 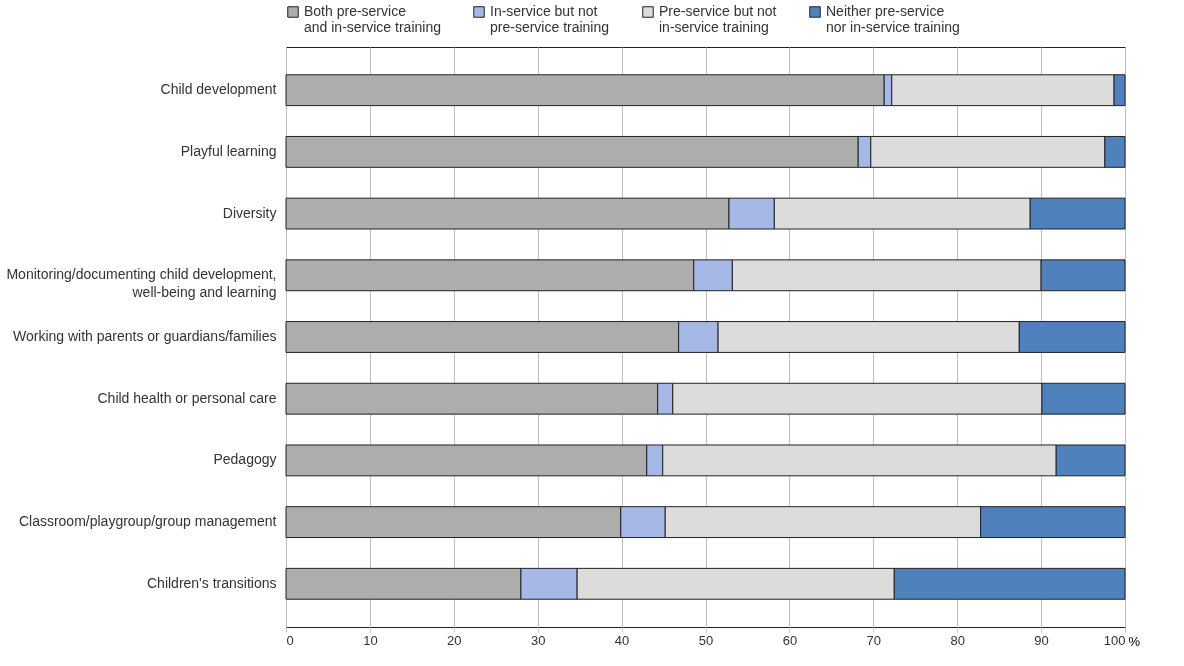 What do you see at coordinates (144, 336) in the screenshot?
I see `y-tick-label: Working with parents or guardians/families` at bounding box center [144, 336].